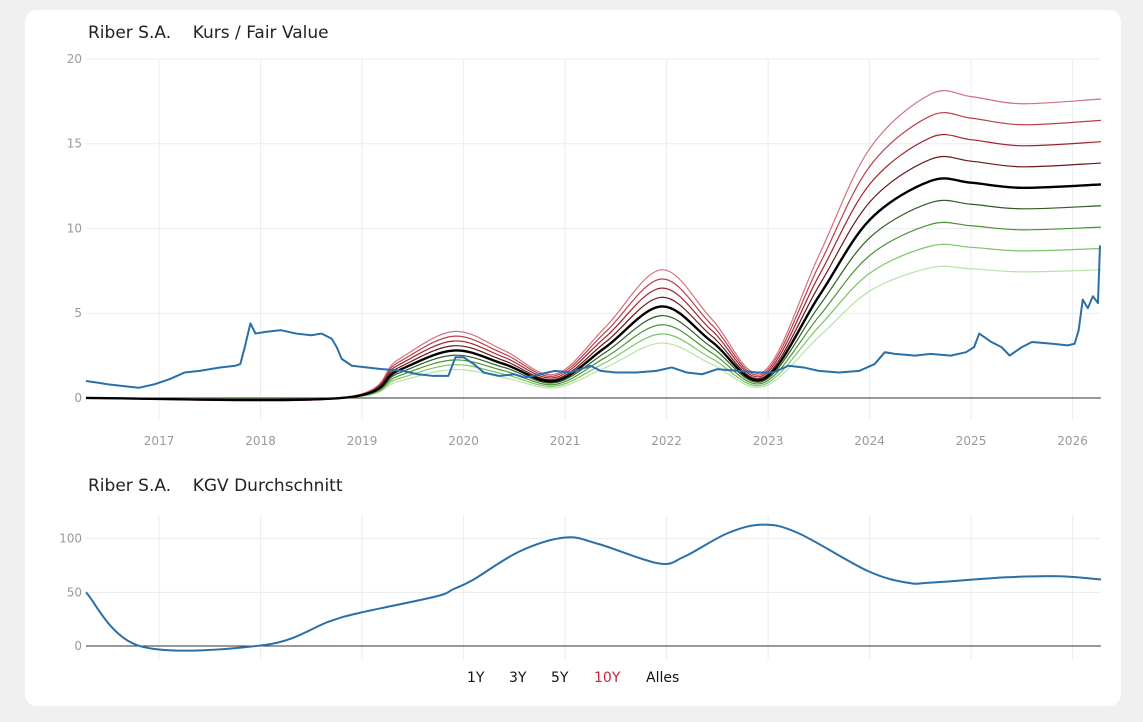 This screenshot has height=722, width=1143. I want to click on x-tick-label: 2022, so click(666, 441).